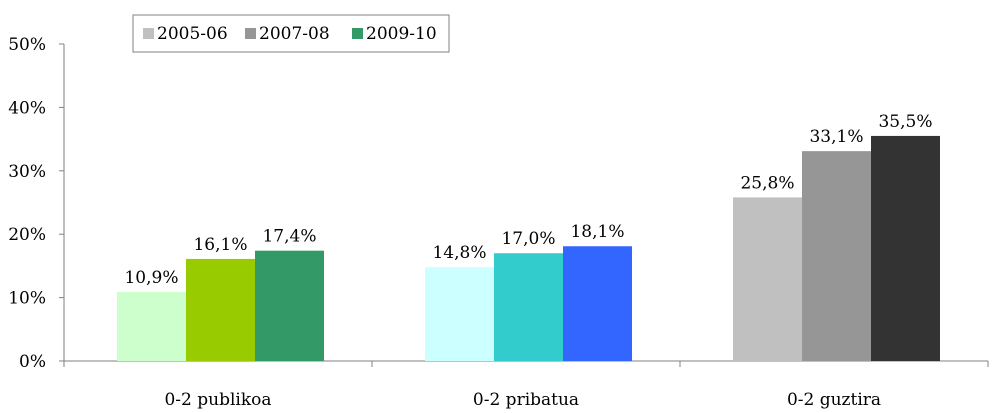  I want to click on data-label: 14,8%, so click(459, 253).